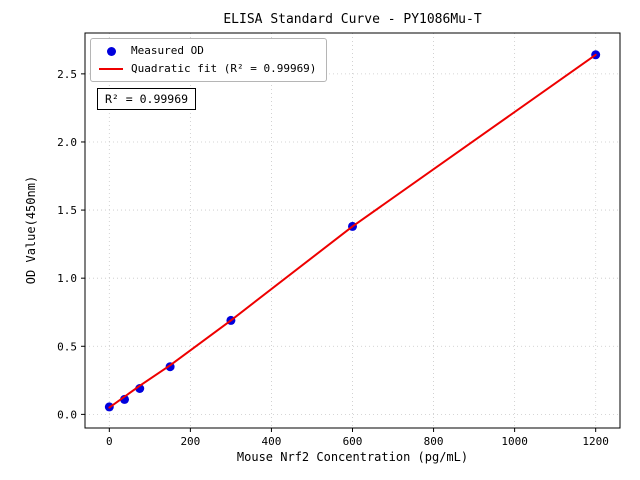 The width and height of the screenshot is (640, 480). Describe the element at coordinates (272, 441) in the screenshot. I see `x-tick-label: 400` at that location.